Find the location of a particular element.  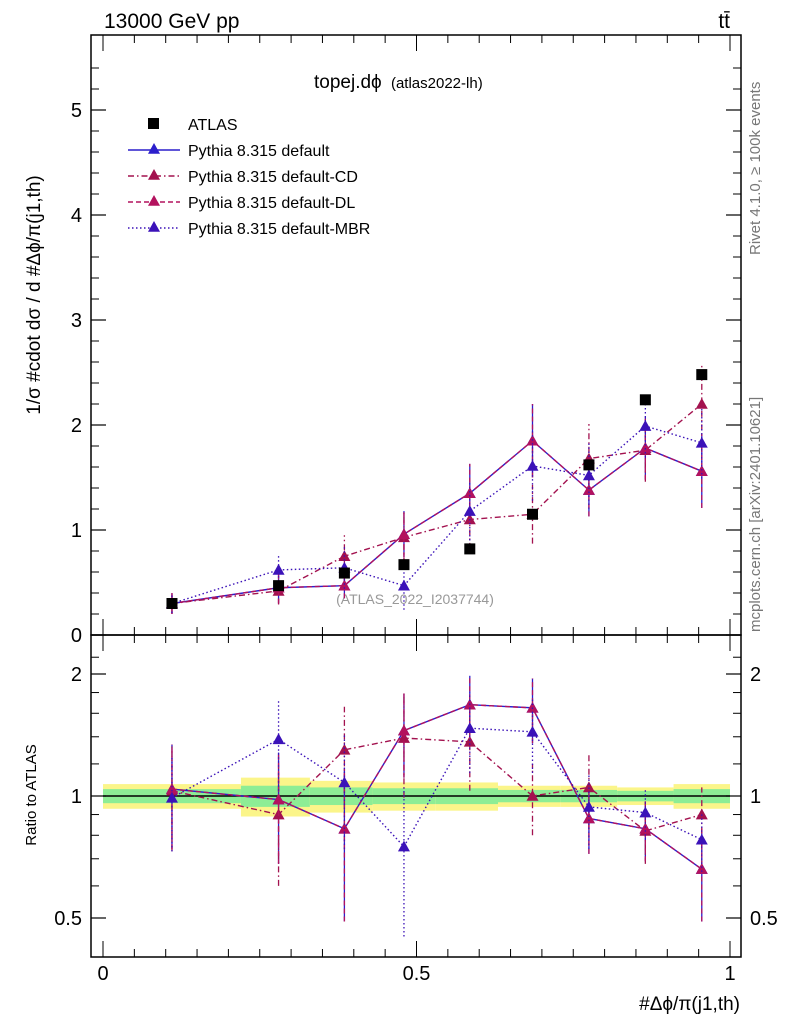

plot-title-sub: (atlas2022-lh) is located at coordinates (437, 83).